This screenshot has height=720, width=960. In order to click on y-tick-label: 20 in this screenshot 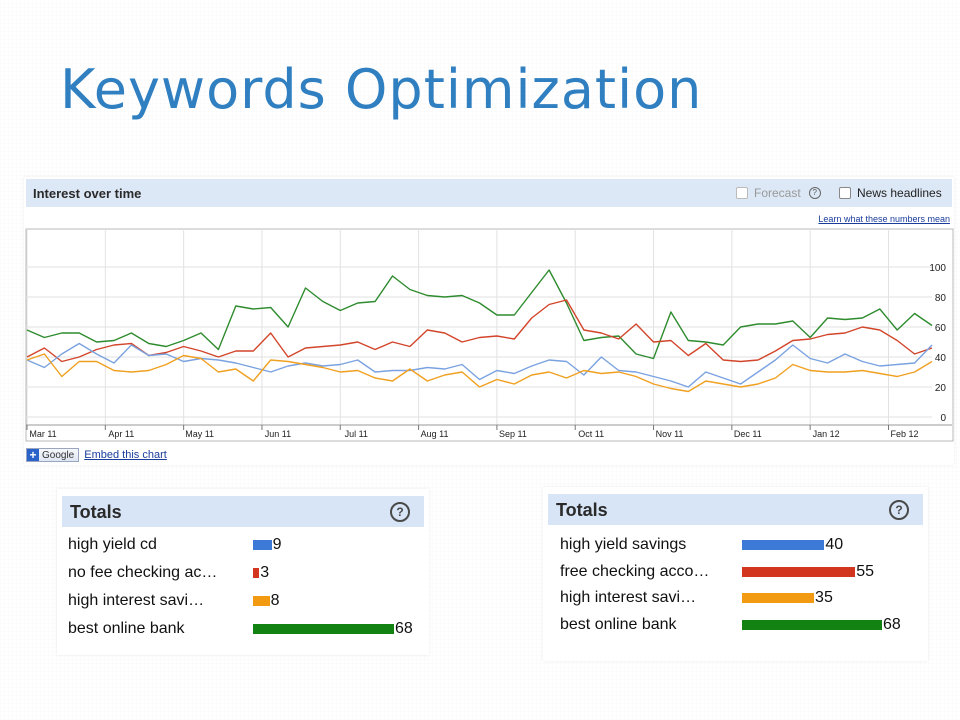, I will do `click(941, 388)`.